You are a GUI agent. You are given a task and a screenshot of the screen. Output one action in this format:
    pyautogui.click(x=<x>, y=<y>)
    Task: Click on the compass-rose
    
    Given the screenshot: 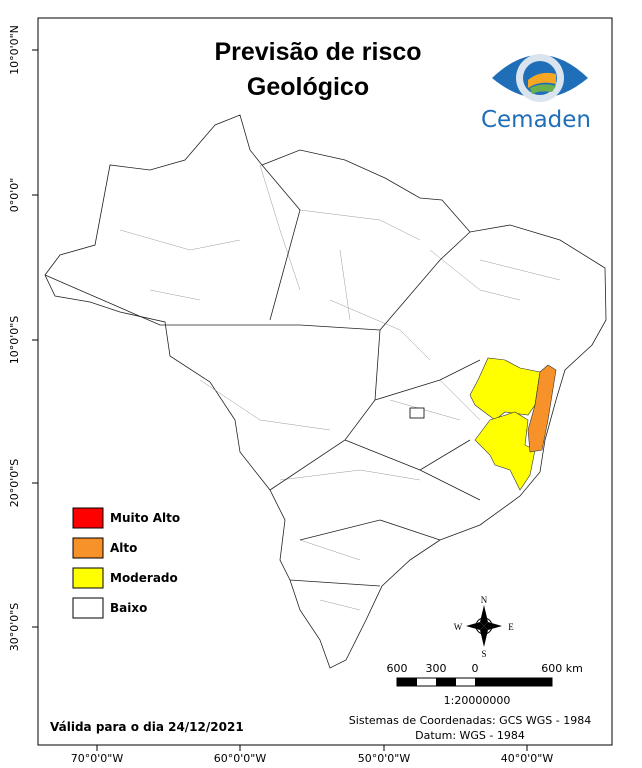 What is the action you would take?
    pyautogui.click(x=484, y=626)
    